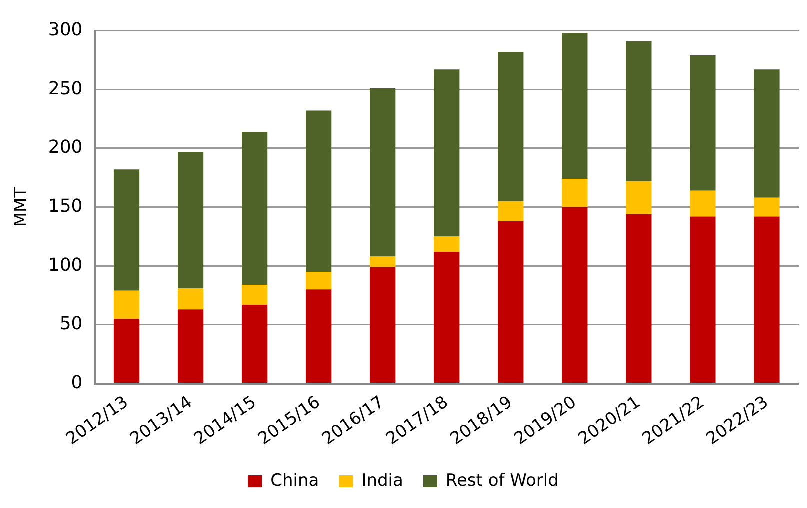  Describe the element at coordinates (502, 480) in the screenshot. I see `legend-label: Rest of World` at that location.